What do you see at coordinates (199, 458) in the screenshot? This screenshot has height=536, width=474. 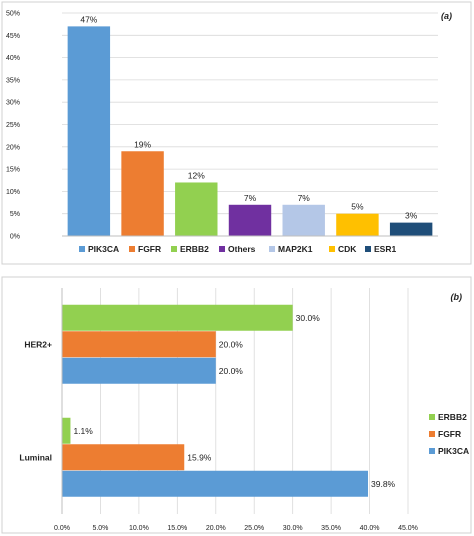 I see `data-label: 15.9%` at bounding box center [199, 458].